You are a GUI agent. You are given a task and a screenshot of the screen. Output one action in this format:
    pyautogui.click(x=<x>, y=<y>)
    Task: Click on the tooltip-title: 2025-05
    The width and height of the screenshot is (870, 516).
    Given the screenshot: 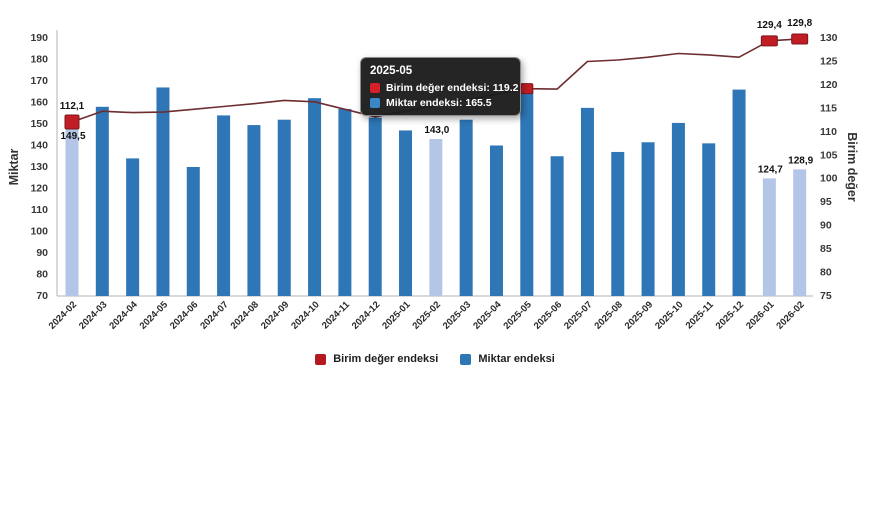 What is the action you would take?
    pyautogui.click(x=391, y=71)
    